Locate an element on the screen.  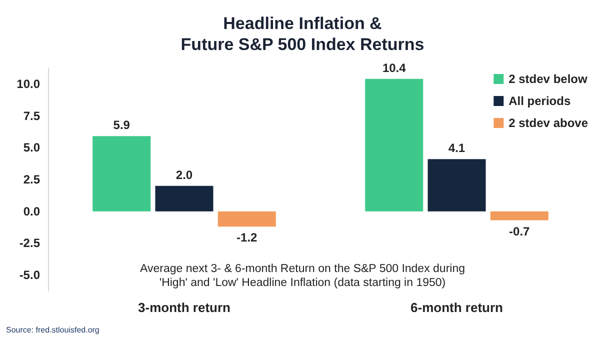
y-tick-label: 10.0 is located at coordinates (28, 83).